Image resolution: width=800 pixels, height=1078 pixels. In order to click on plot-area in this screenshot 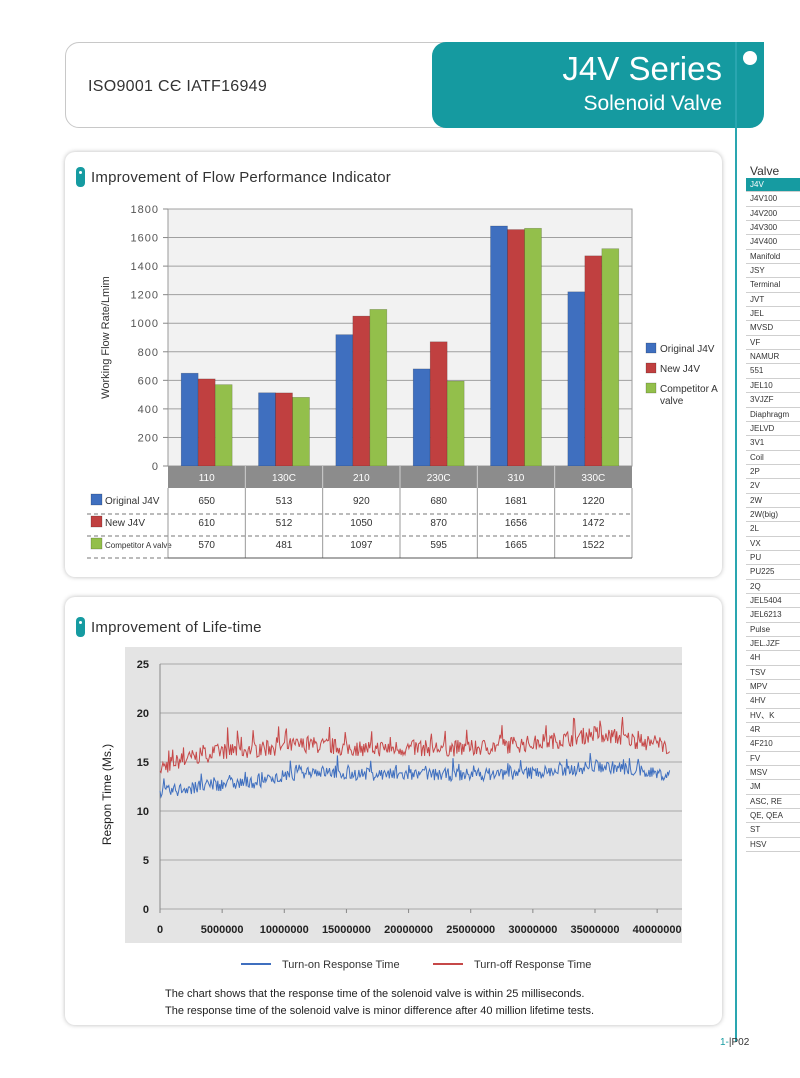, I will do `click(400, 337)`.